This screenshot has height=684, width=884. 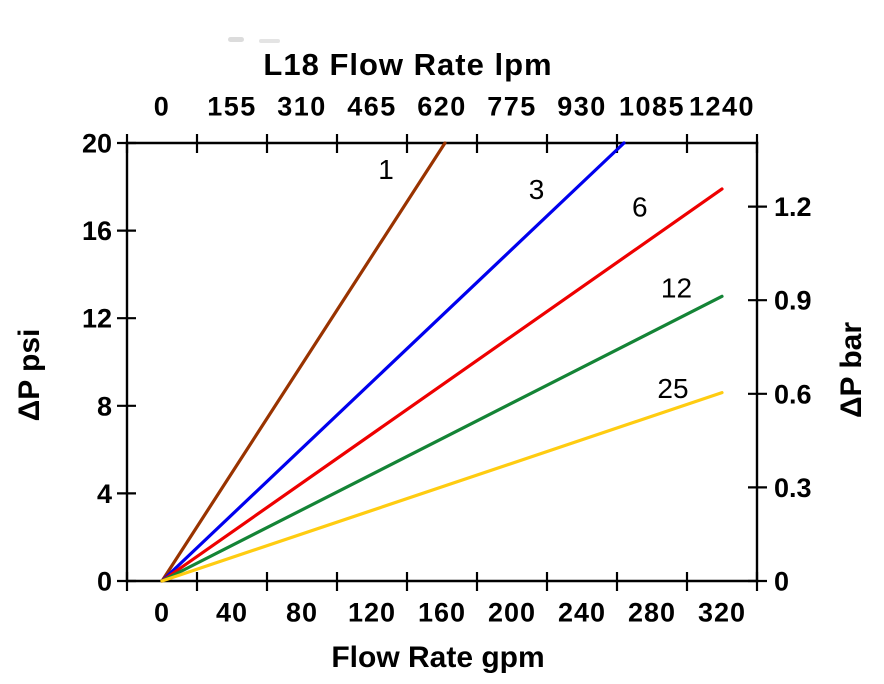 I want to click on top-axis-tick-label-7: 1085, so click(x=652, y=106).